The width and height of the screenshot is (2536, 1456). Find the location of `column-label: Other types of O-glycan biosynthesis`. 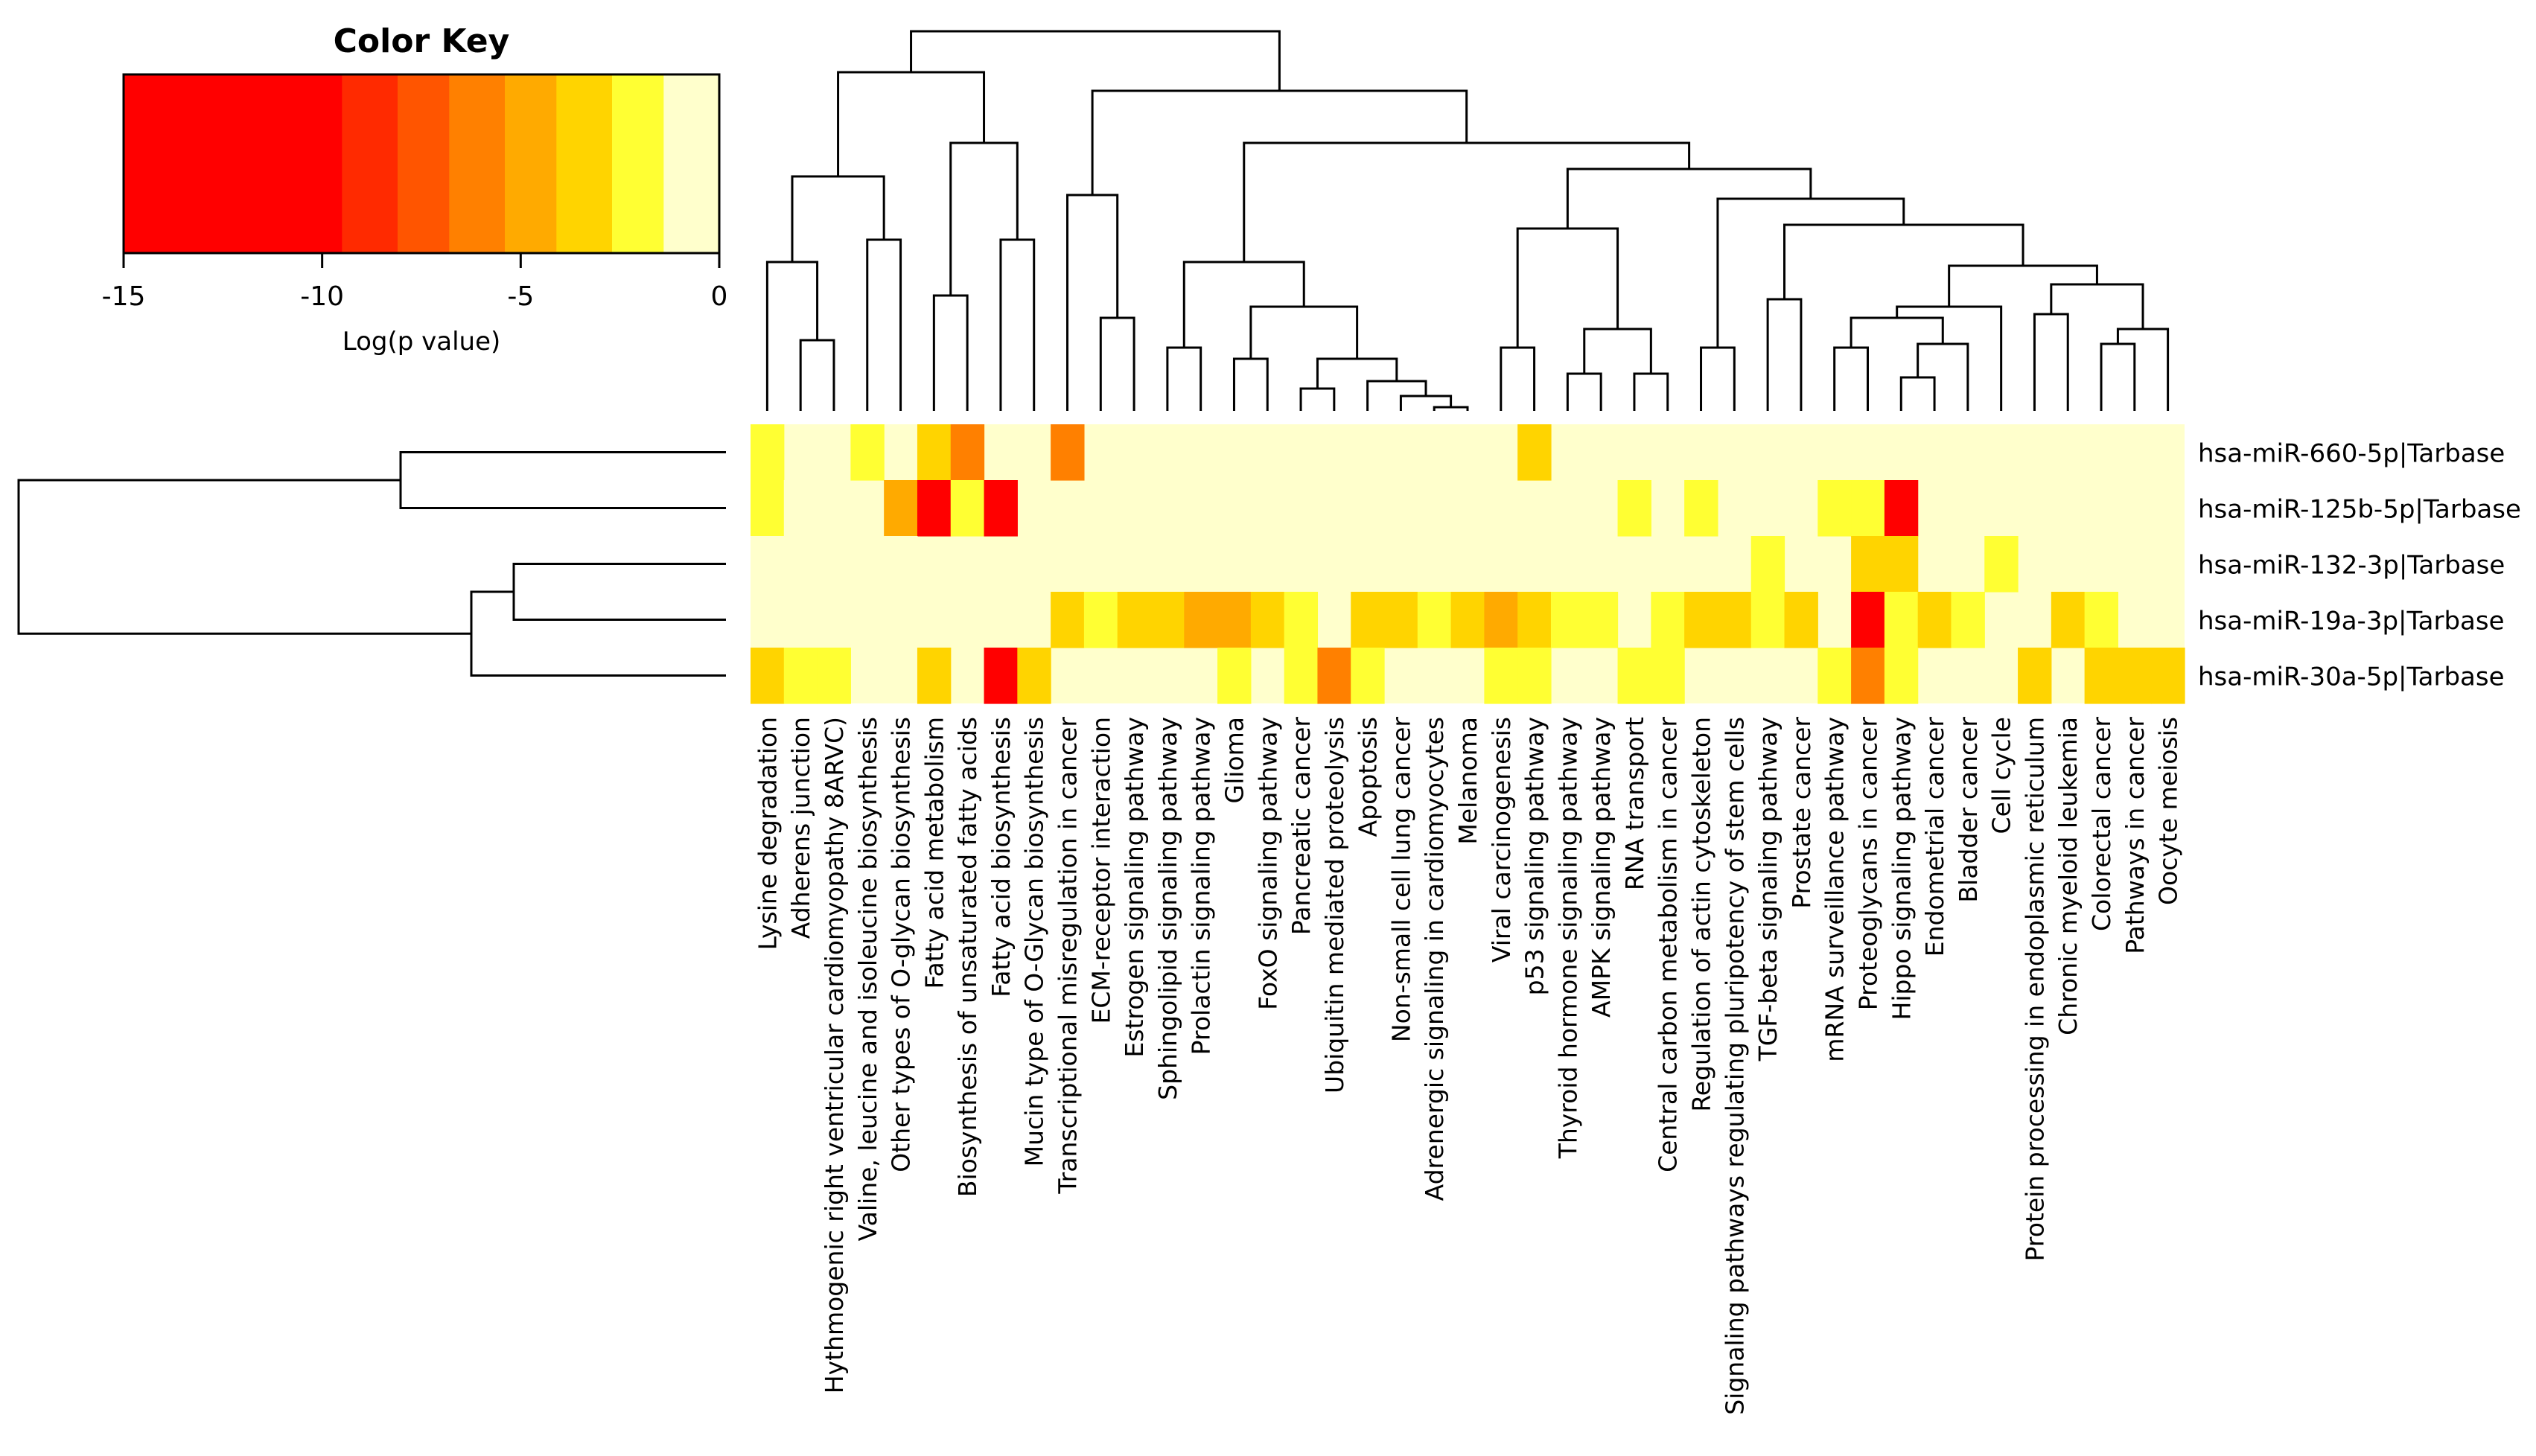

column-label: Other types of O-glycan biosynthesis is located at coordinates (901, 944).